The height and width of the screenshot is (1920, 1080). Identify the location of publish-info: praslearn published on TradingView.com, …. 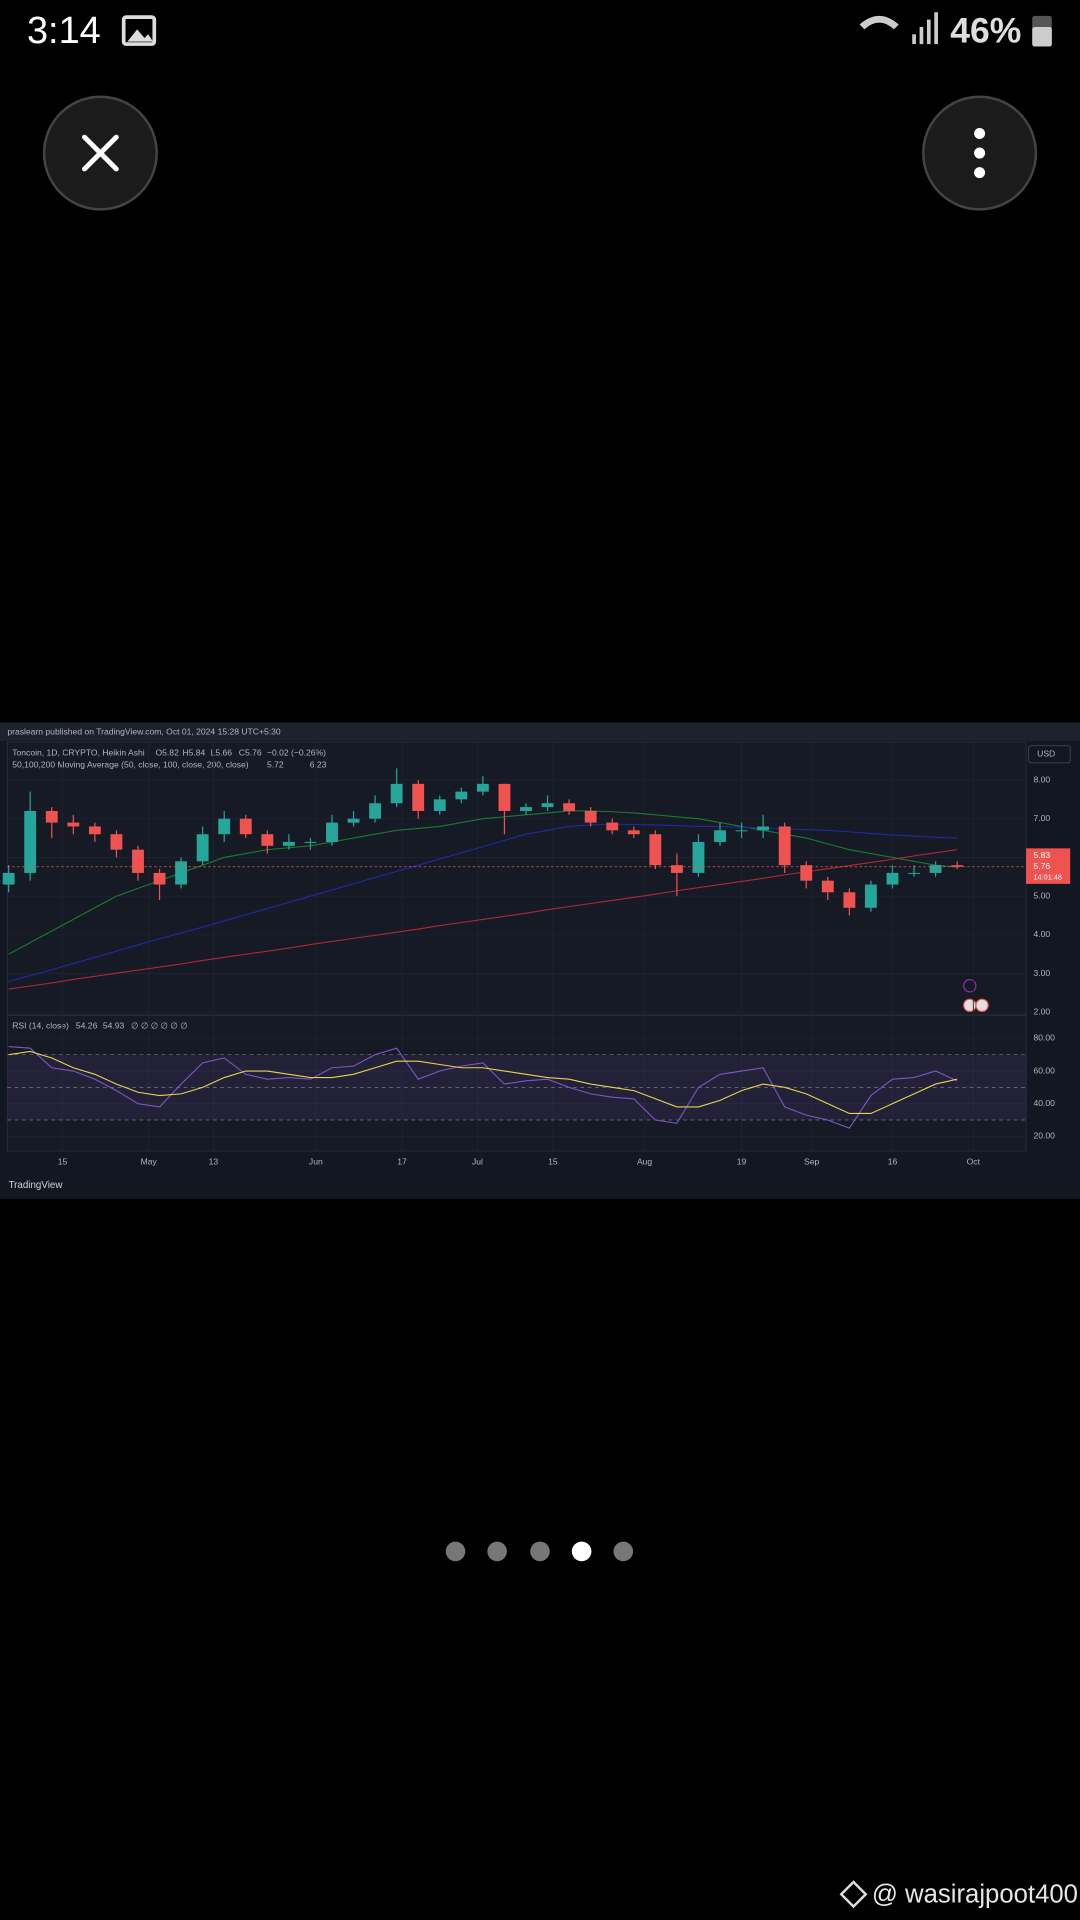
(144, 732).